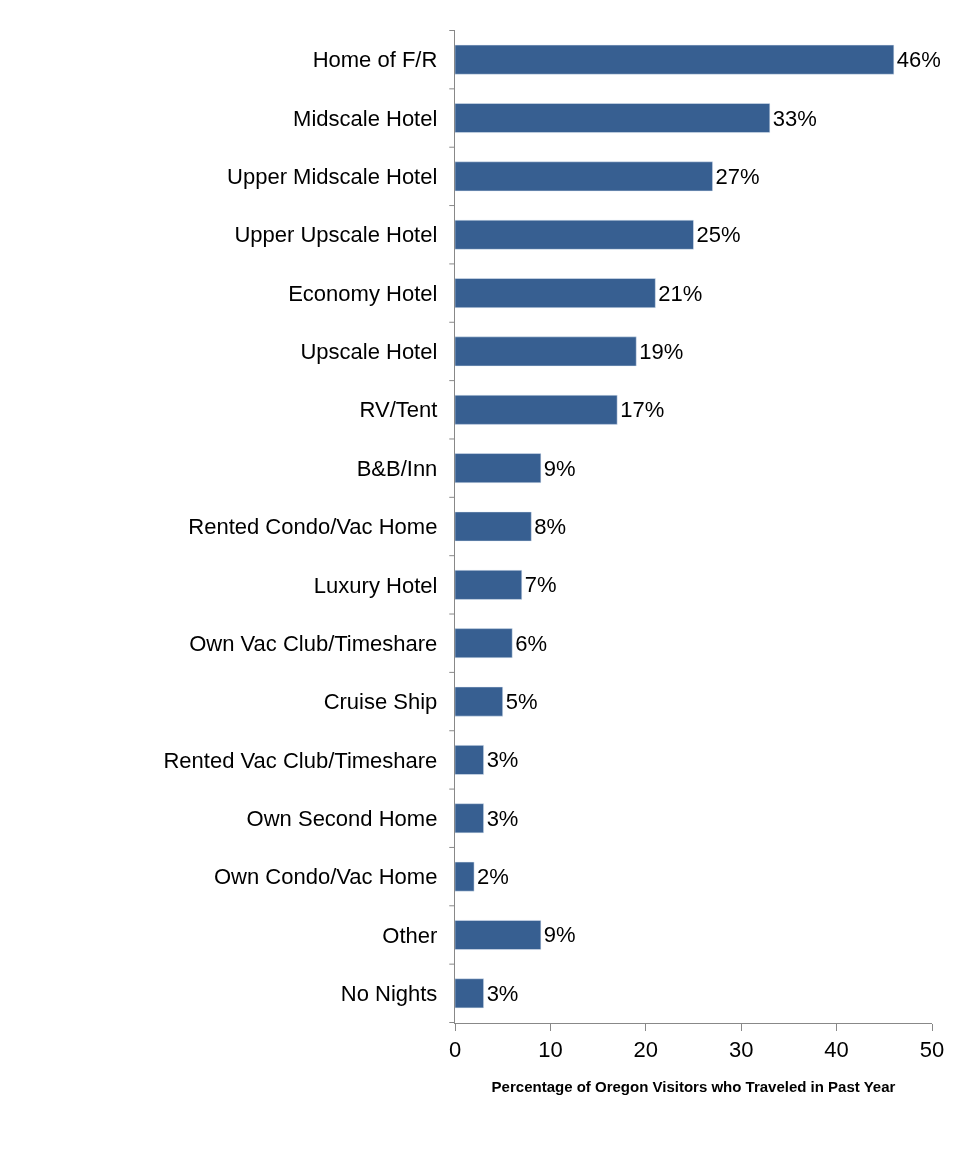 This screenshot has height=1173, width=961. I want to click on y-tick-label: Other, so click(416, 935).